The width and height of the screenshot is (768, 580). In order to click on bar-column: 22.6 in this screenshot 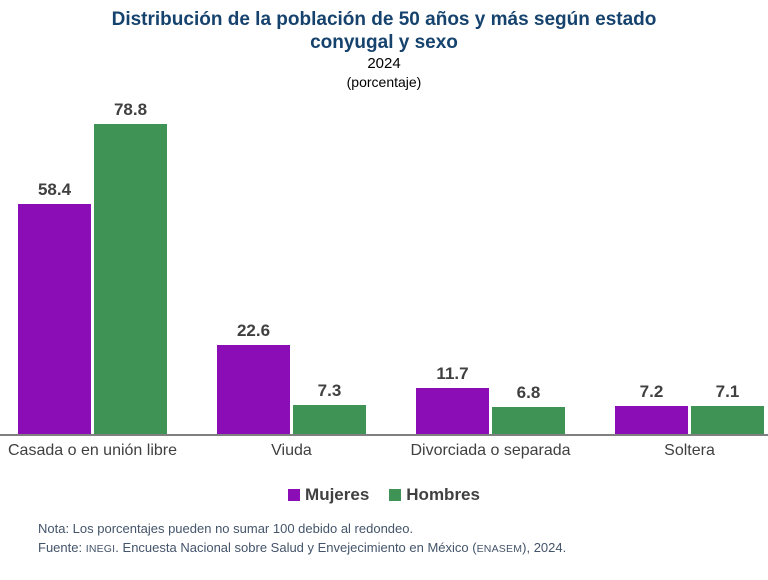, I will do `click(253, 378)`.